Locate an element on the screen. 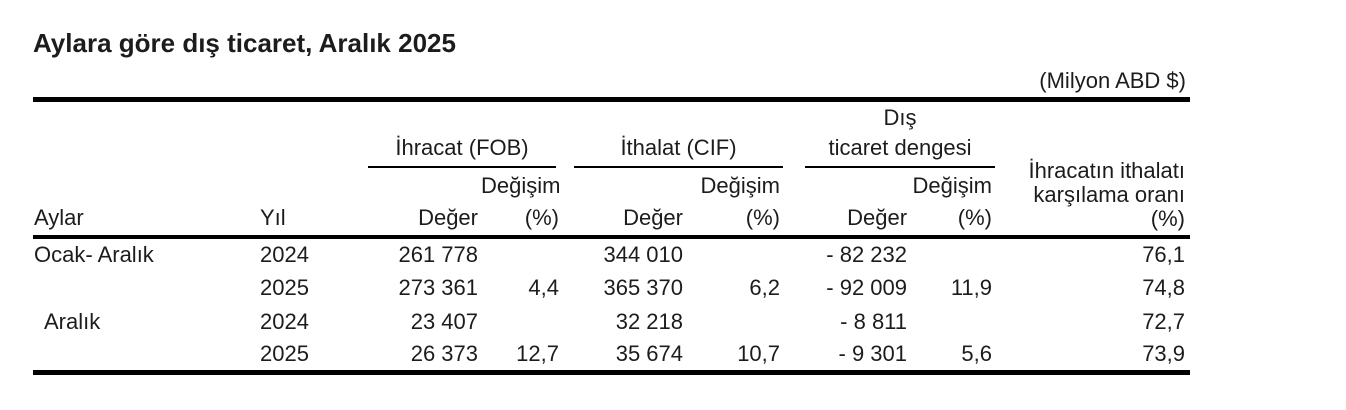  change-header-spacer is located at coordinates (199, 184).